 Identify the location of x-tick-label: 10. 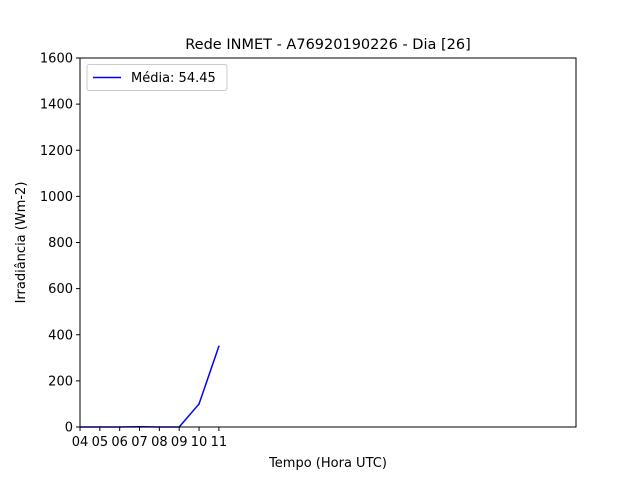
(199, 442).